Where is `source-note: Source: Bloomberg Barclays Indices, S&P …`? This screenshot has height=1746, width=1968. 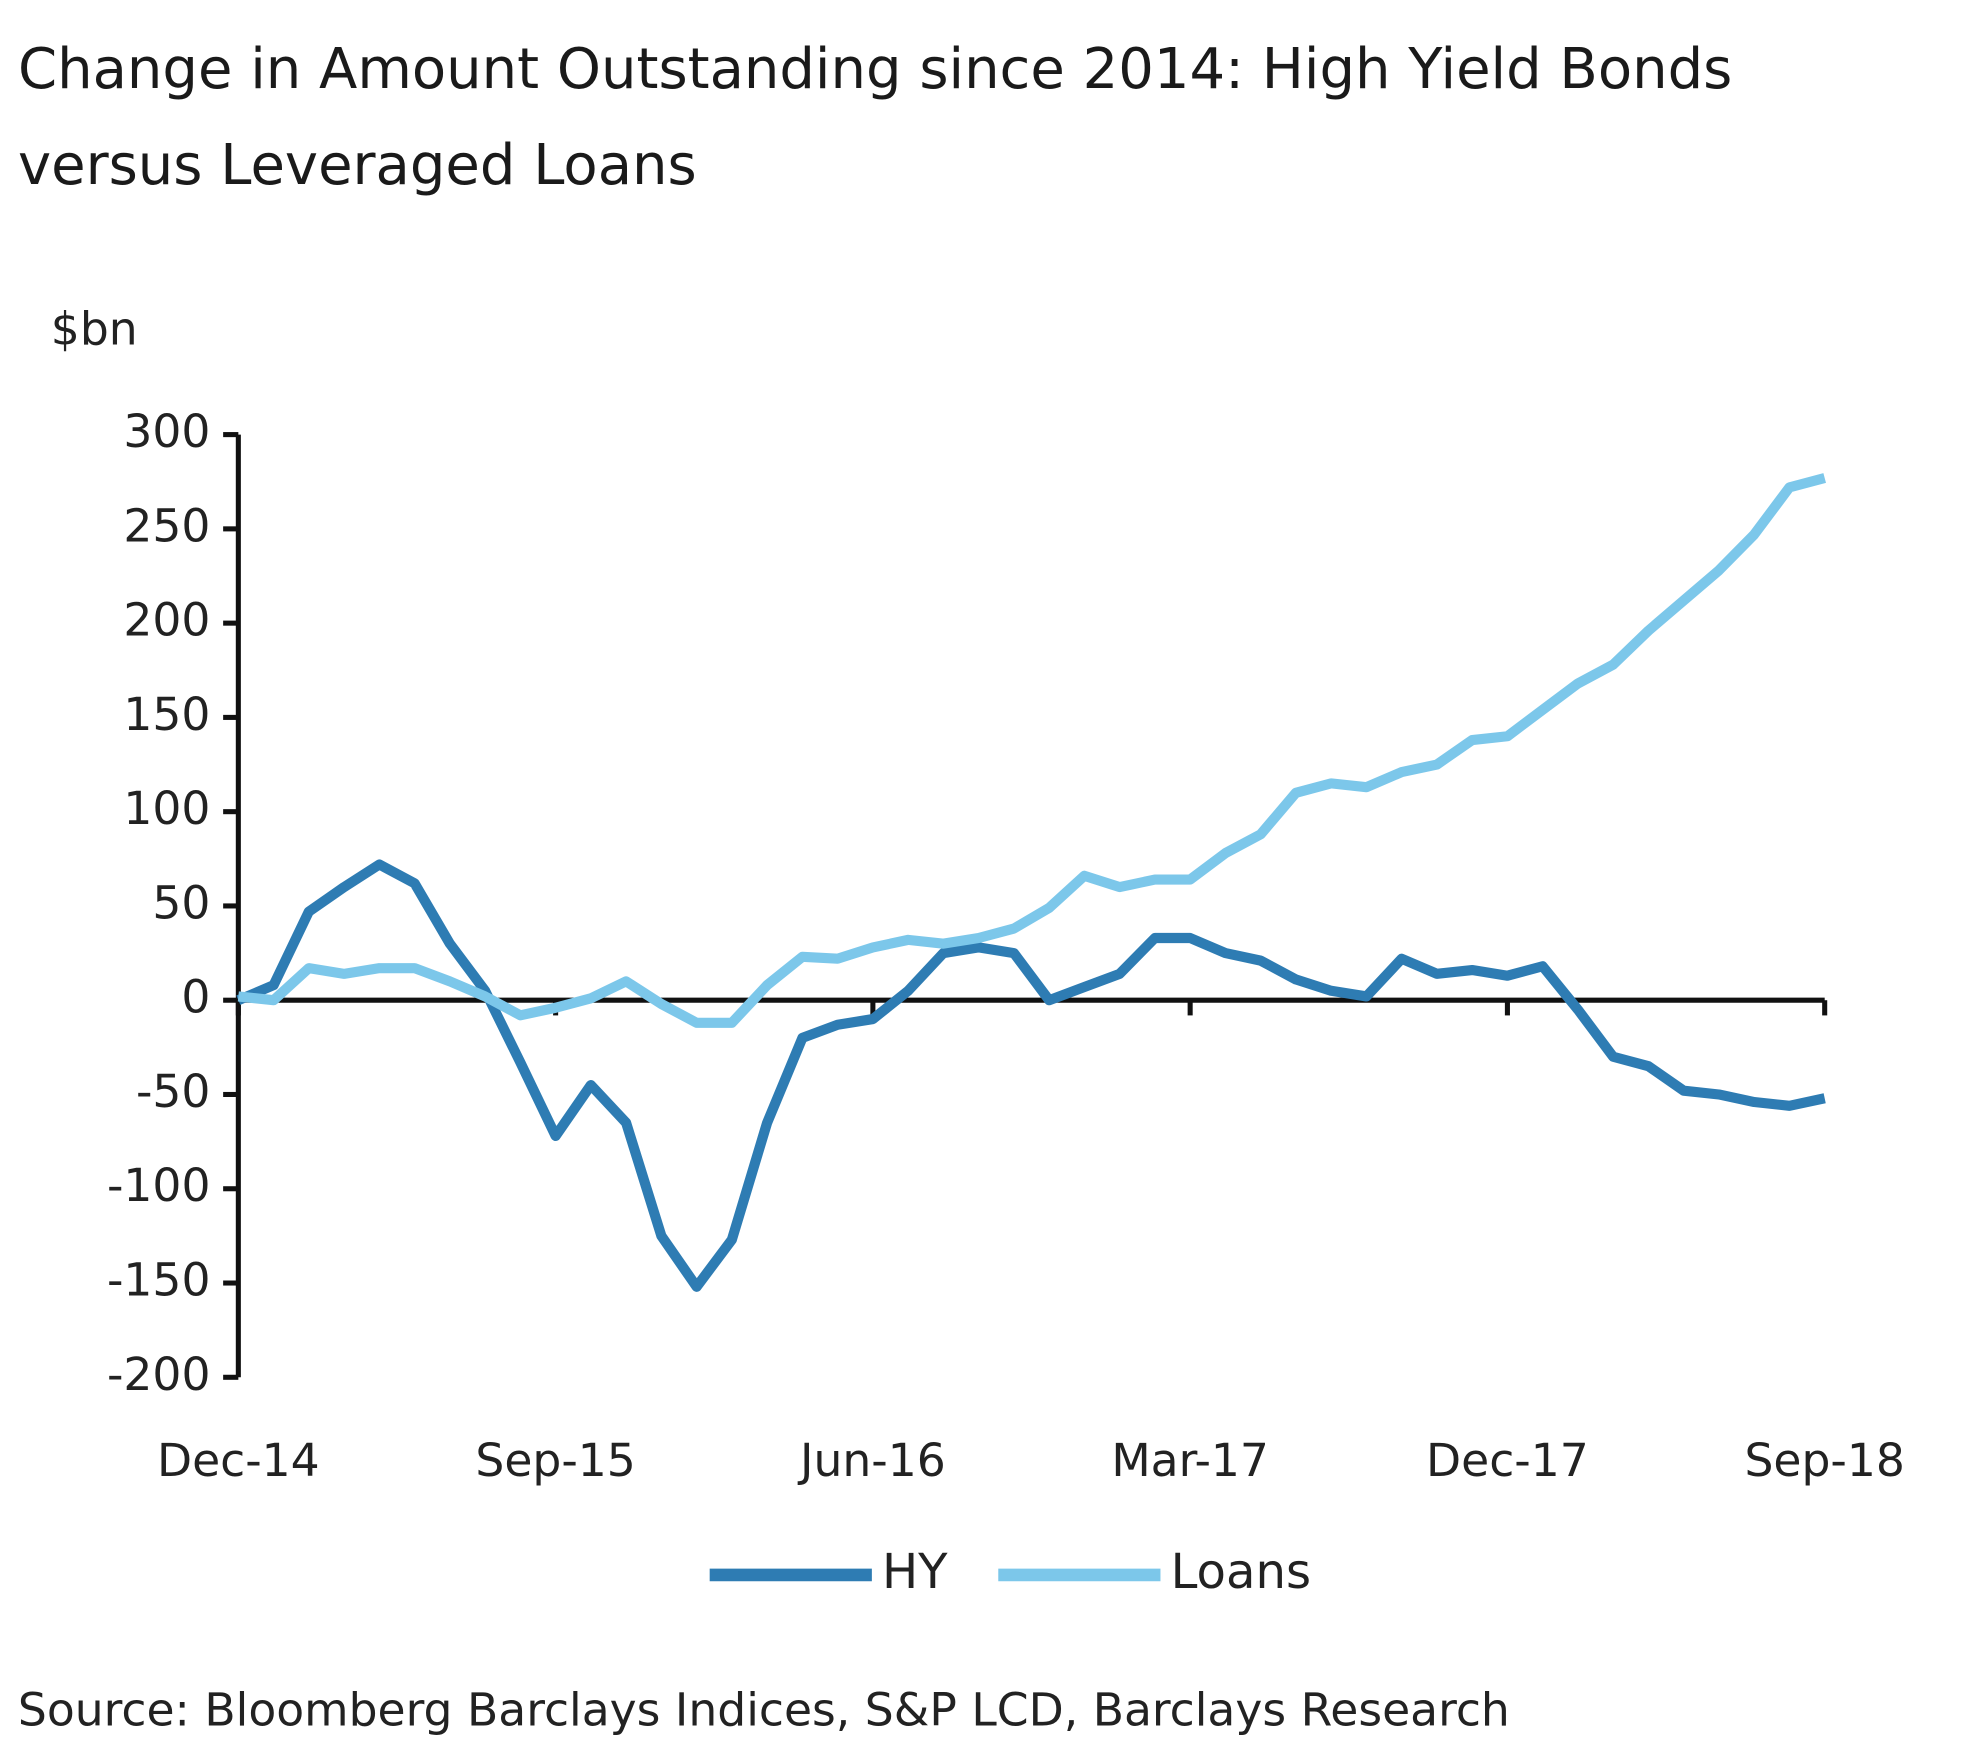 source-note: Source: Bloomberg Barclays Indices, S&P … is located at coordinates (764, 1710).